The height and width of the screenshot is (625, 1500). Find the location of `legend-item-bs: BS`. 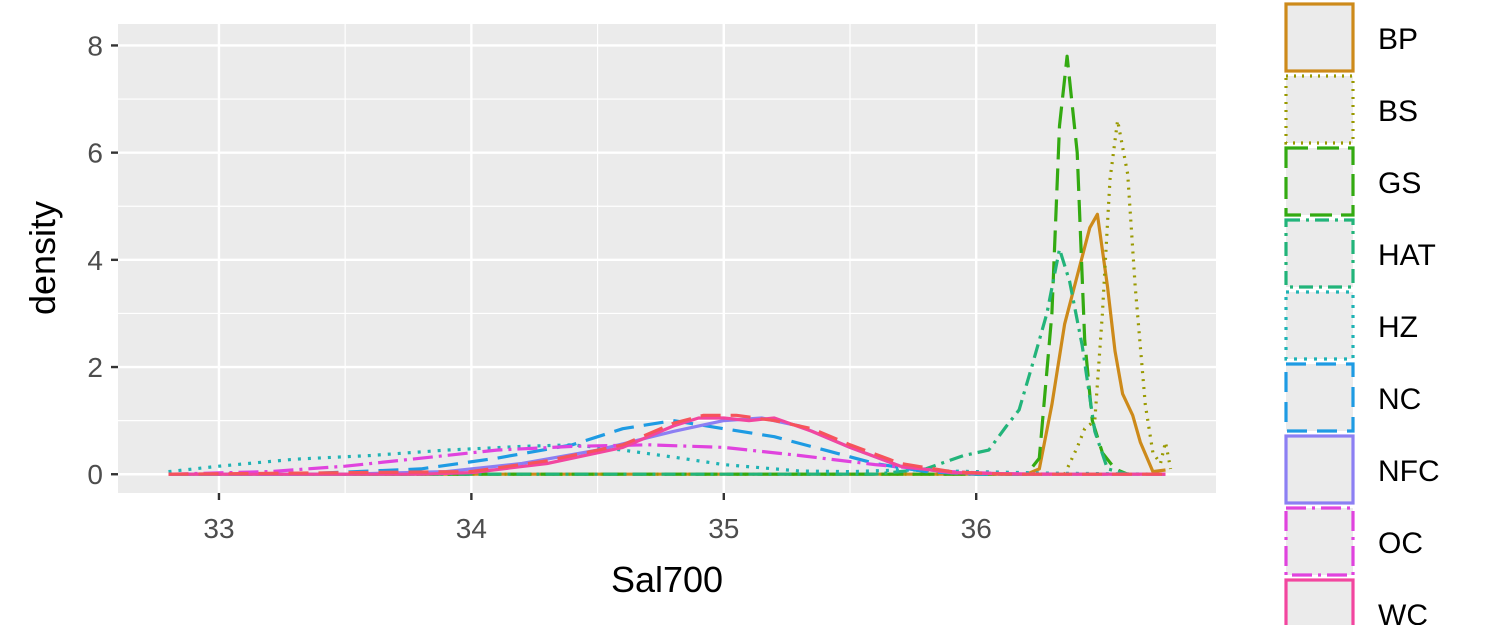

legend-item-bs: BS is located at coordinates (1351, 109).